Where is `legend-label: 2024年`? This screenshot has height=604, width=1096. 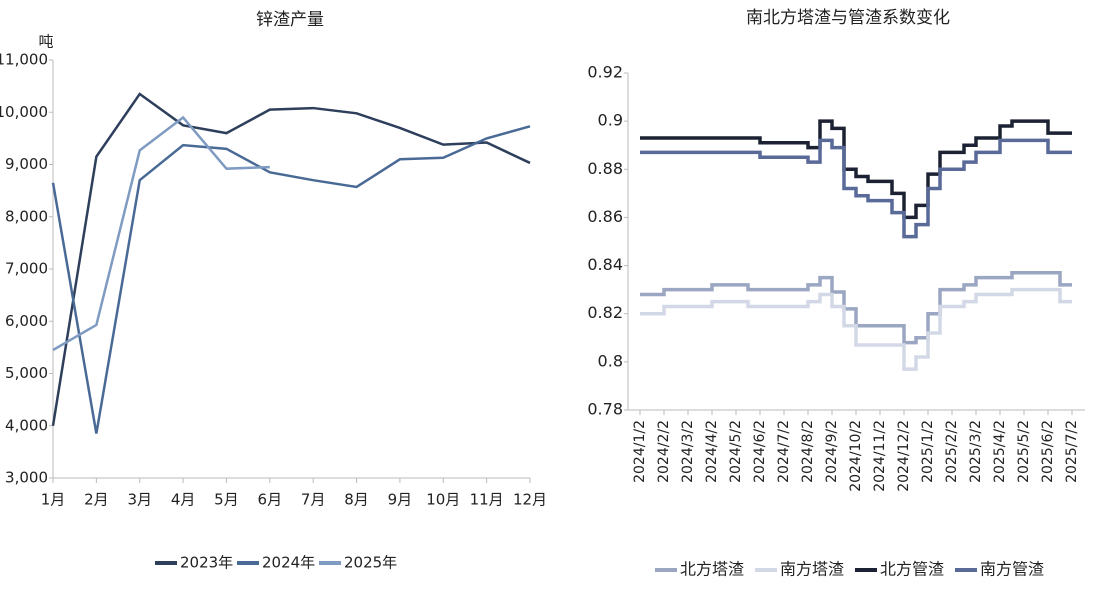 legend-label: 2024年 is located at coordinates (288, 563).